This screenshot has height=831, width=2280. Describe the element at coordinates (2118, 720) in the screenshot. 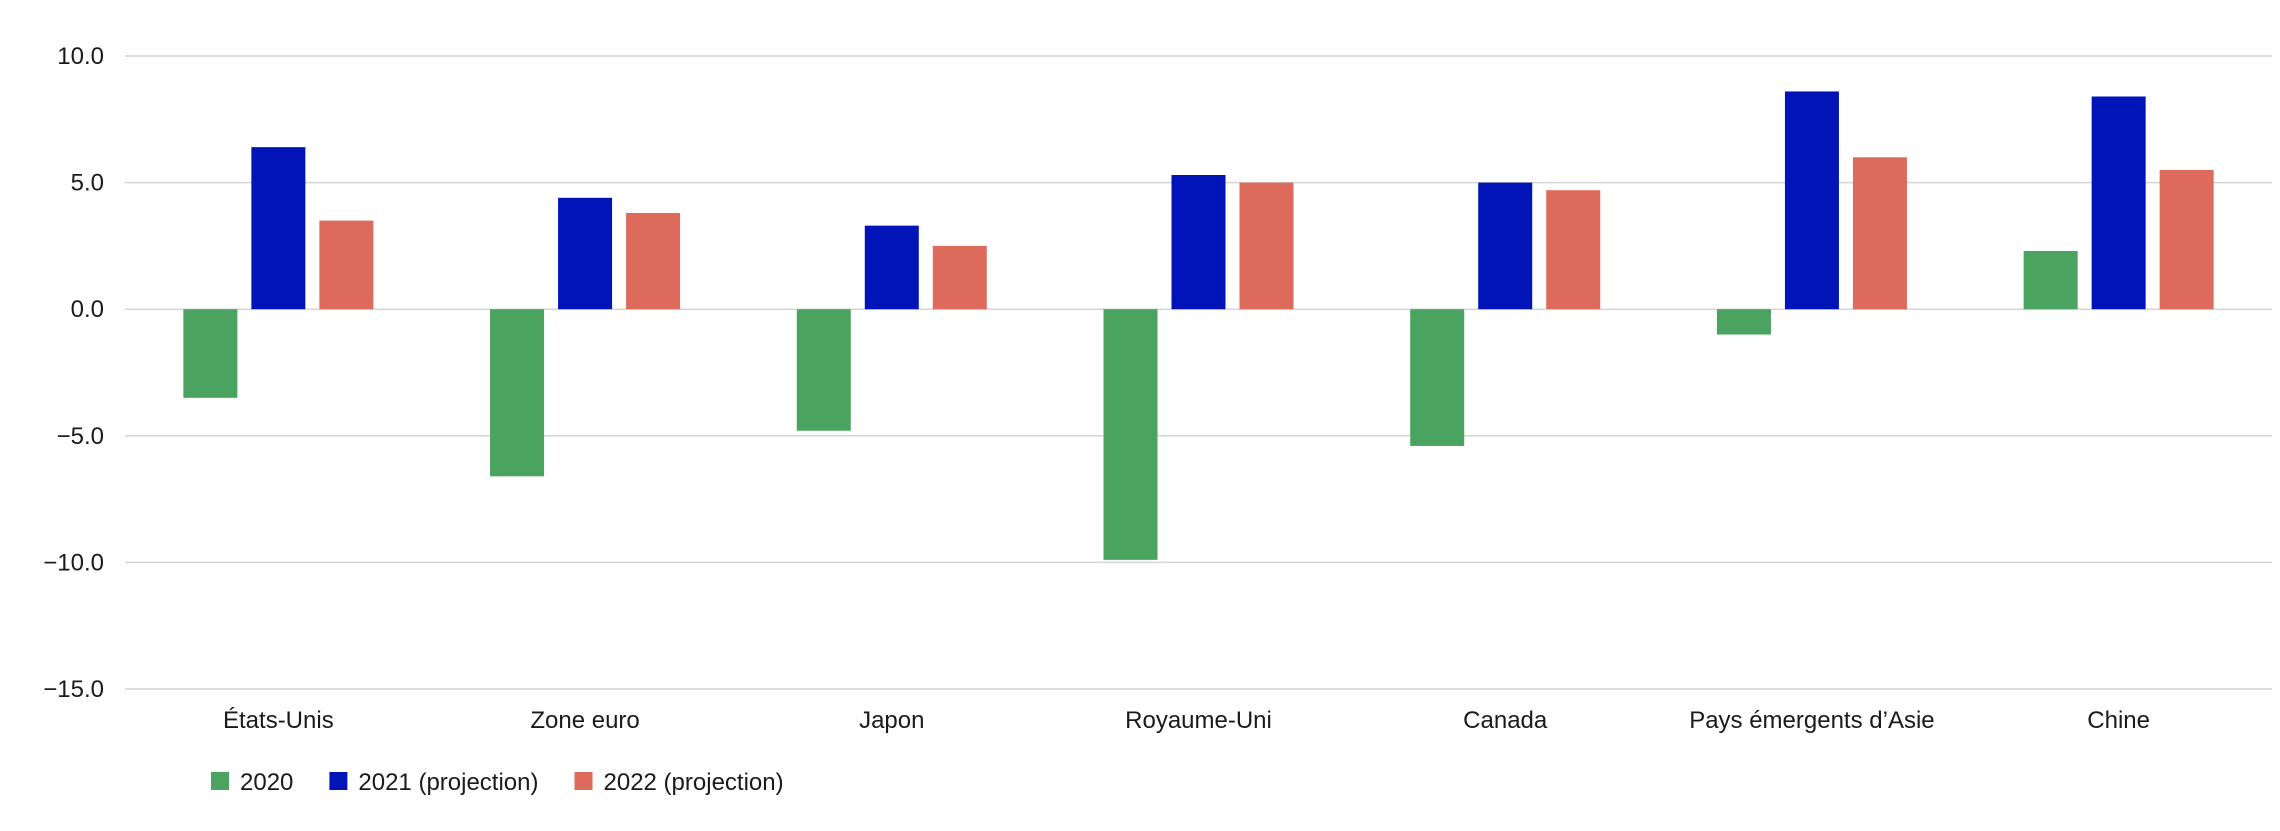

I see `category-label: Chine` at that location.